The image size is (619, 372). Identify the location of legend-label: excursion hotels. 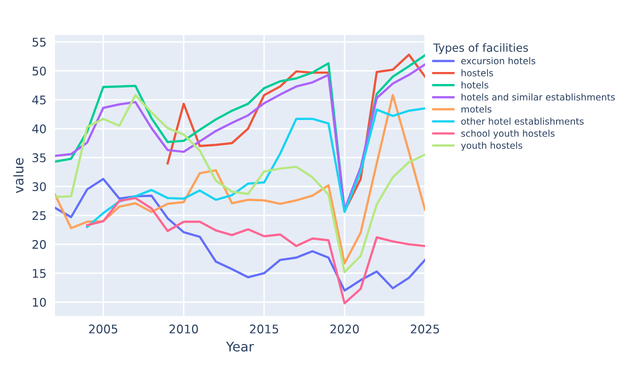
(498, 60).